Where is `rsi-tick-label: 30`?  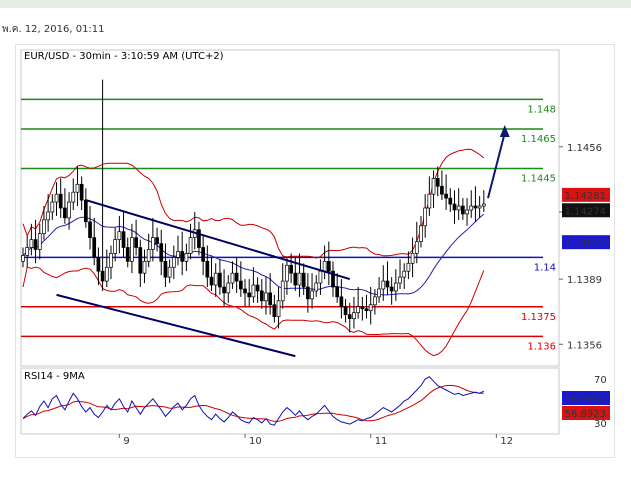
rsi-tick-label: 30 is located at coordinates (600, 424).